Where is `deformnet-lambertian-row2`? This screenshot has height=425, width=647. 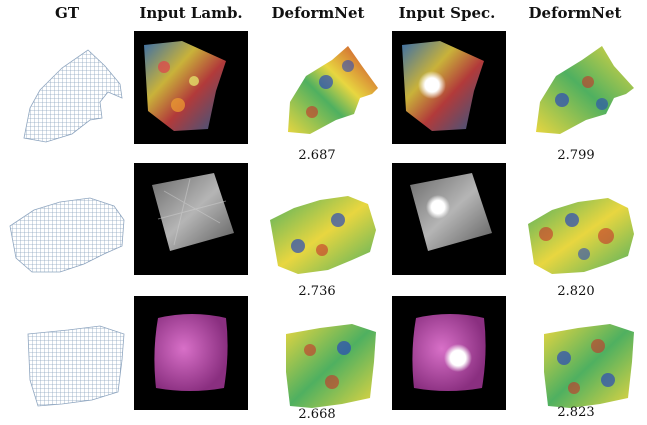
deformnet-lambertian-row2 is located at coordinates (324, 236).